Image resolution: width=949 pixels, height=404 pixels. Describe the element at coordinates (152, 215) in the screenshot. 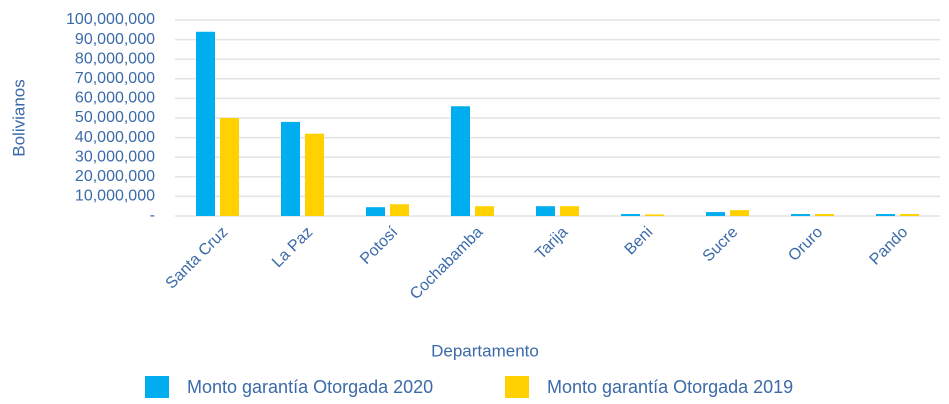

I see `y-tick-label: -` at that location.